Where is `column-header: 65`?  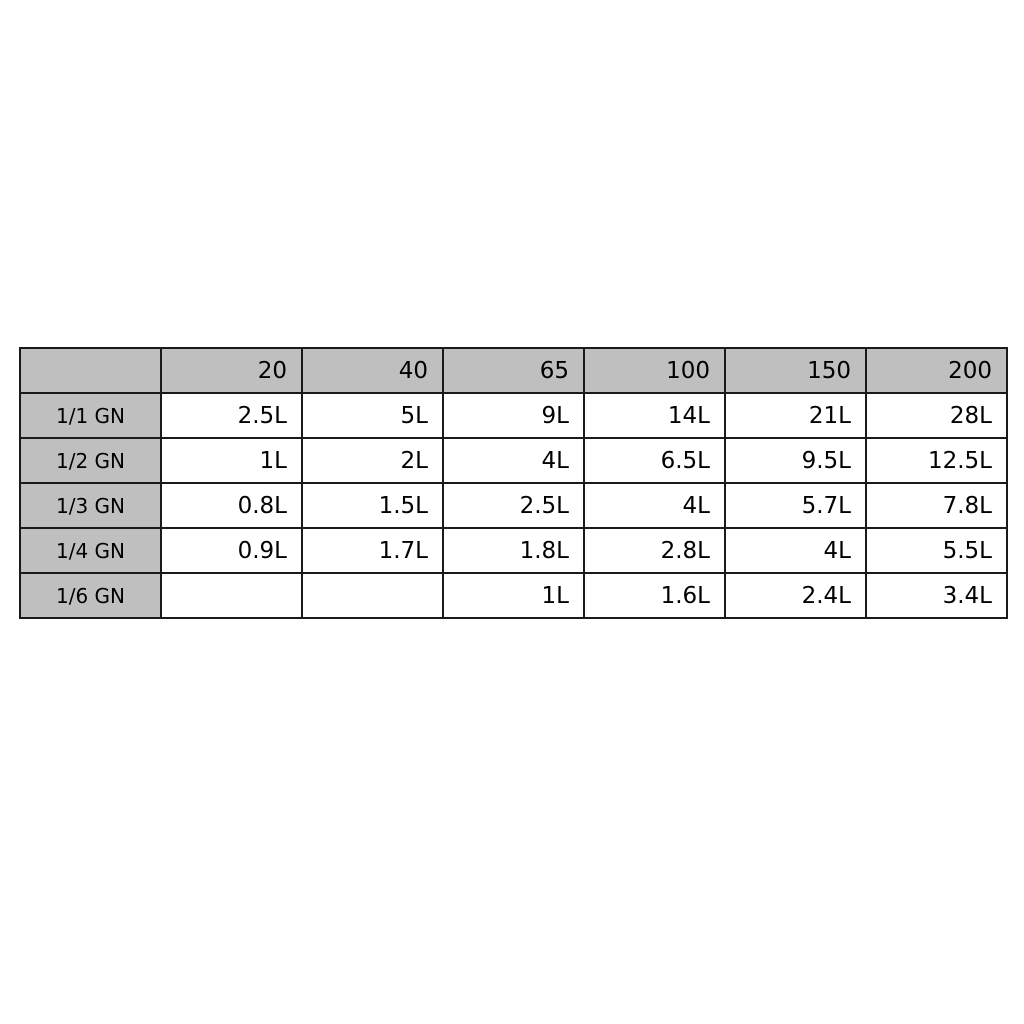 column-header: 65 is located at coordinates (513, 370).